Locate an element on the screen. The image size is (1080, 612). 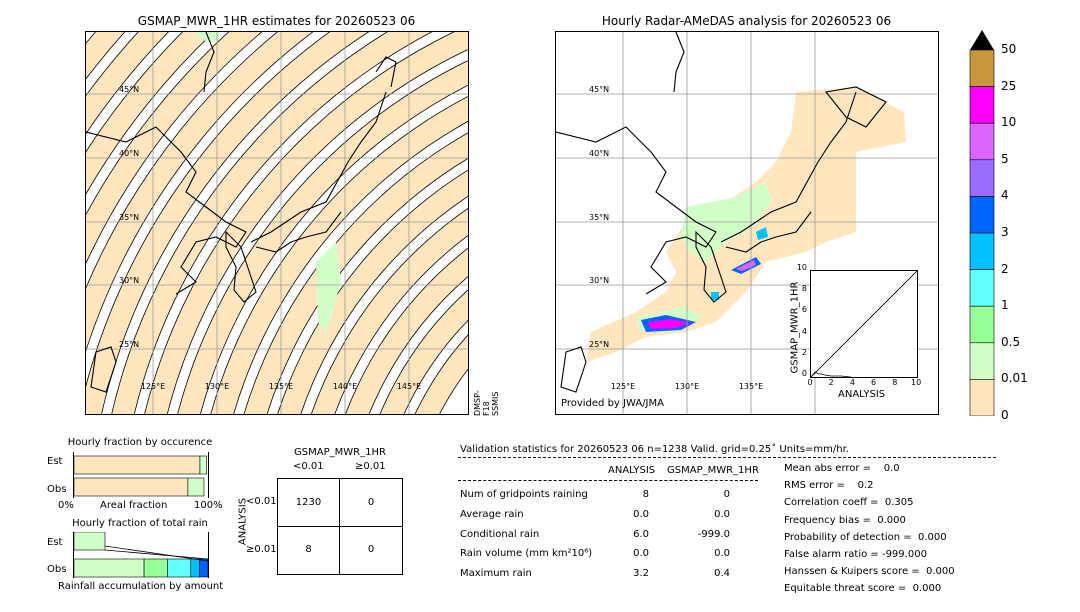
occ-x1: 100% is located at coordinates (208, 505).